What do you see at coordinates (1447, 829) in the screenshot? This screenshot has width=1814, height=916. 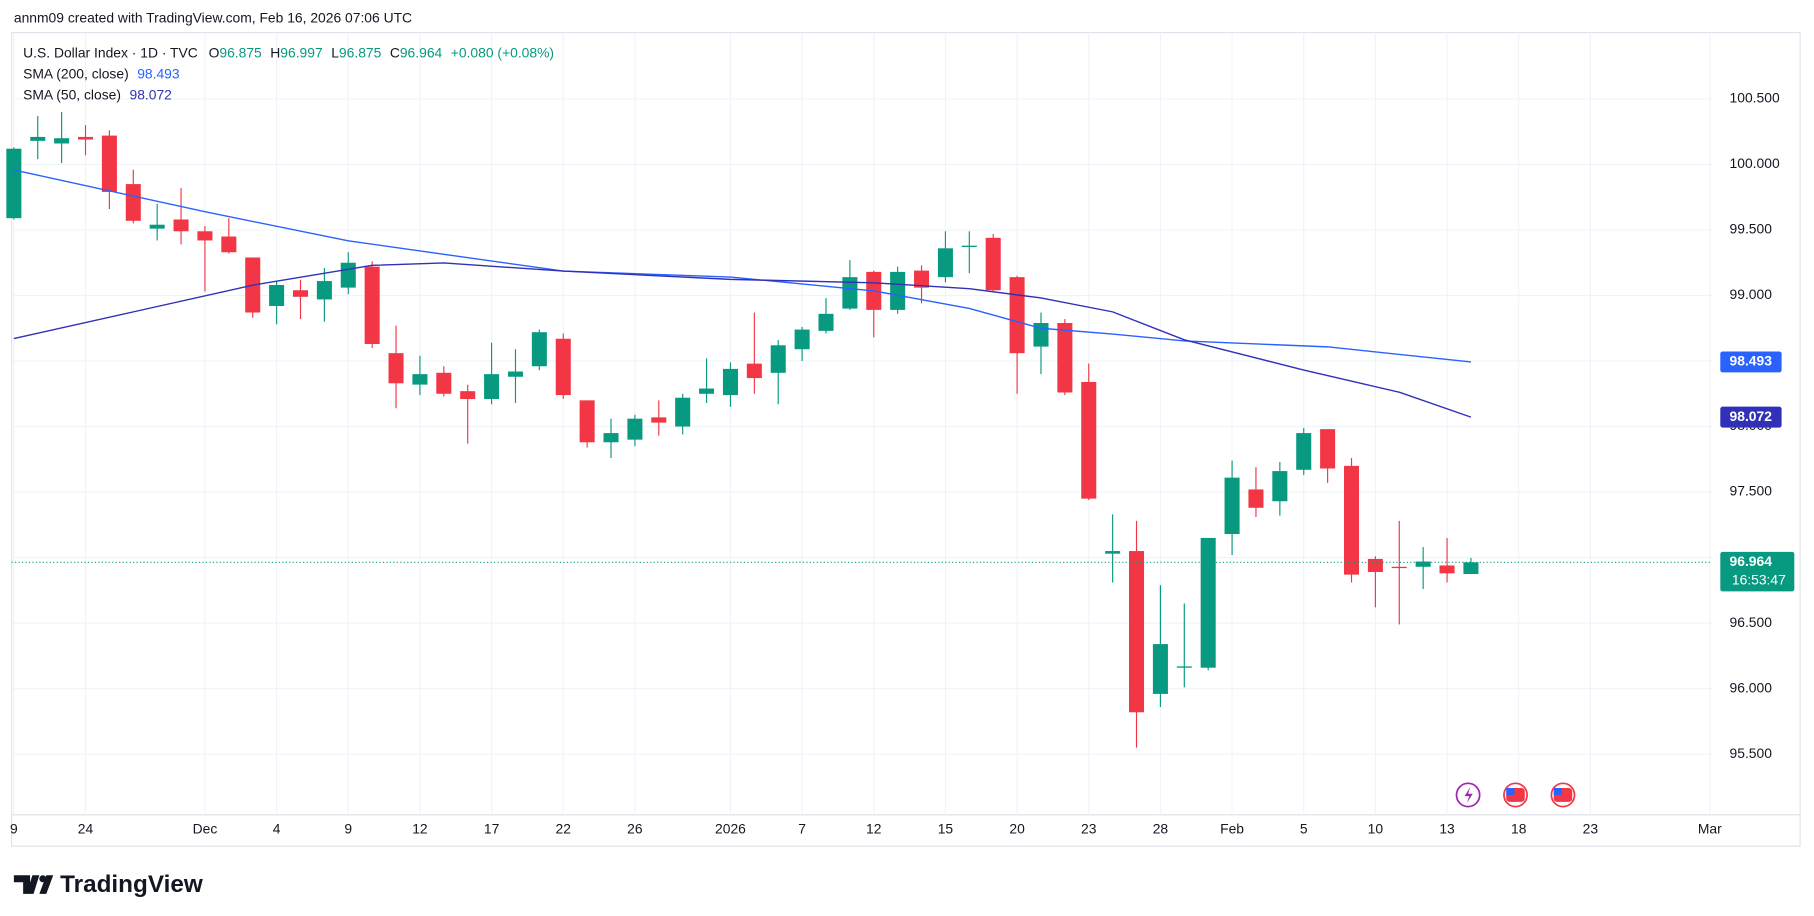 I see `x-tick-label: 13` at bounding box center [1447, 829].